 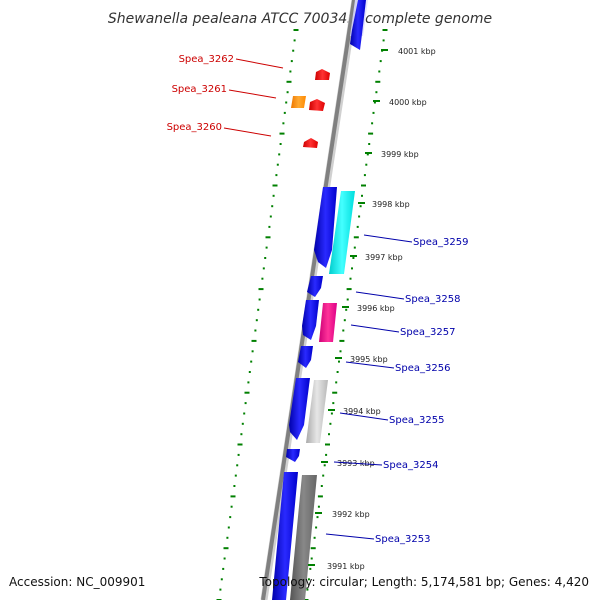 I want to click on gene-label-spea-3259: Spea_3259, so click(x=440, y=242).